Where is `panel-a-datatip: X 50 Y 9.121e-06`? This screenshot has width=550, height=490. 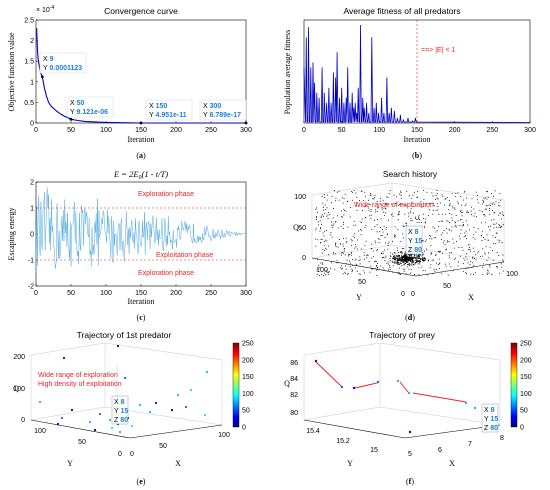
panel-a-datatip: X 50 Y 9.121e-06 is located at coordinates (90, 108).